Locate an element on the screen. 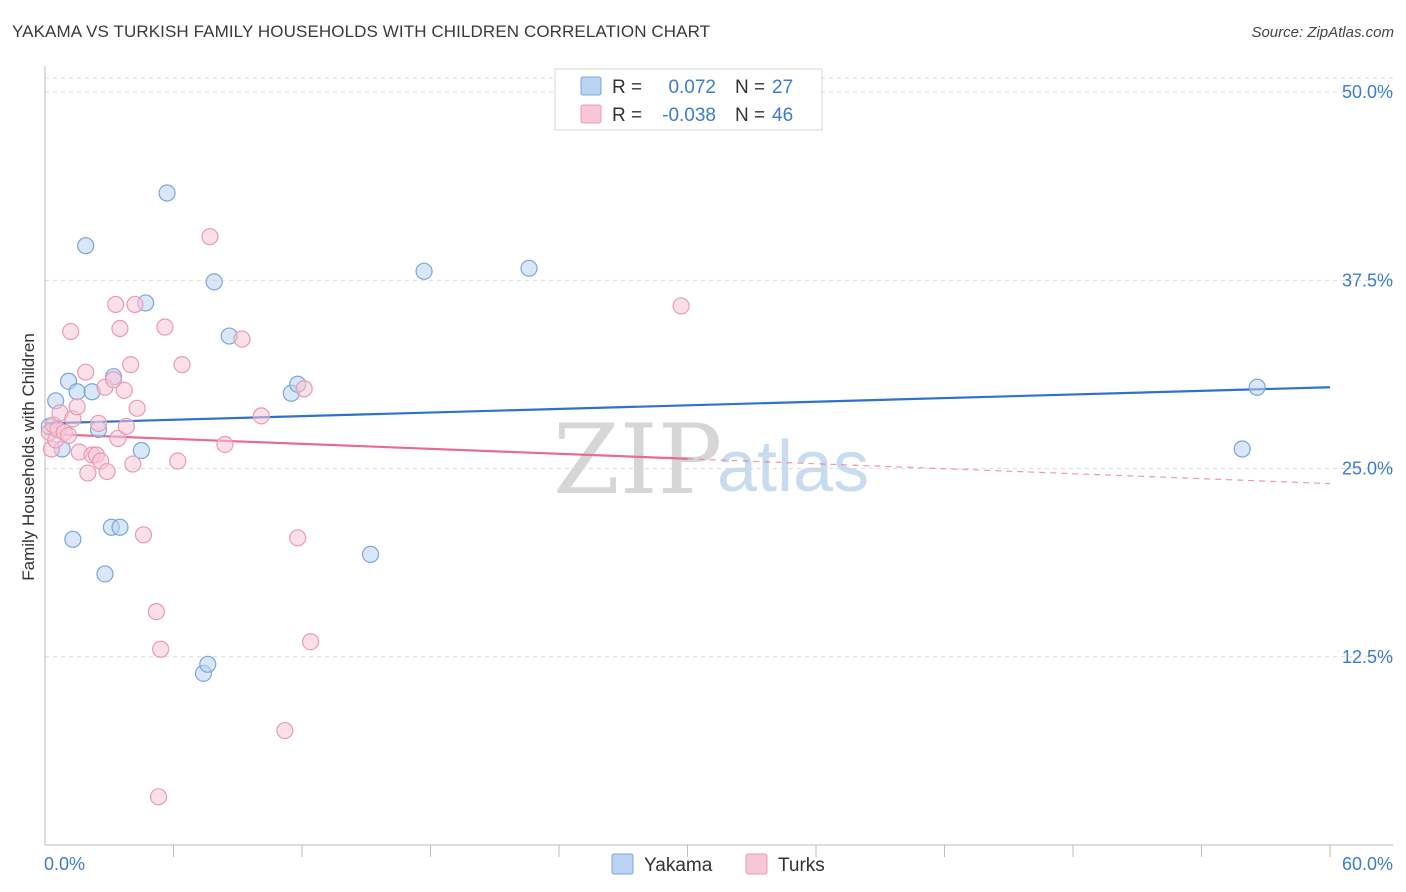 This screenshot has width=1406, height=892. watermark: ZIP atlas is located at coordinates (711, 460).